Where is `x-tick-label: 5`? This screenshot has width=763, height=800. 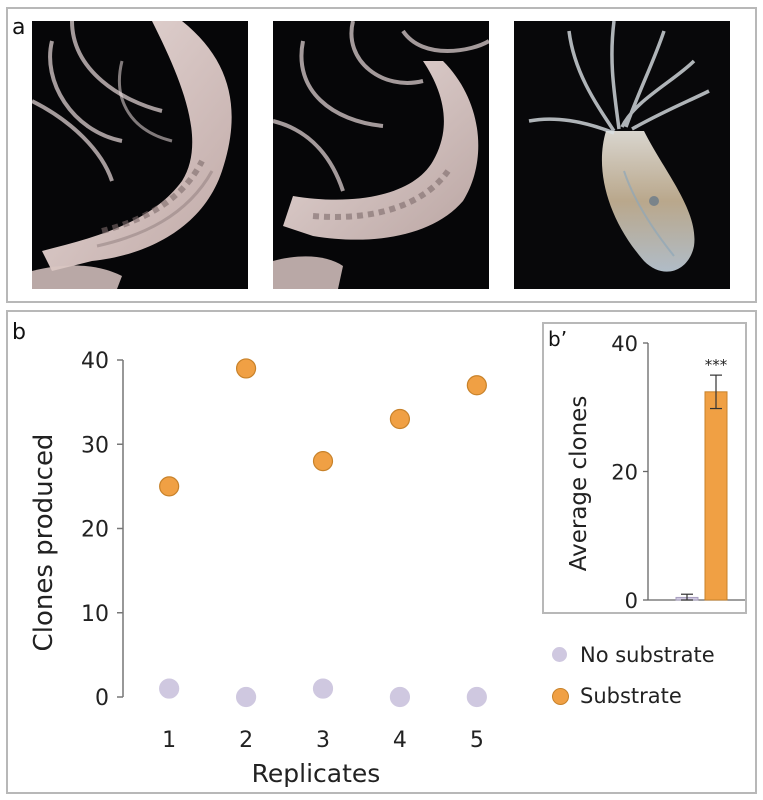
x-tick-label: 5 is located at coordinates (477, 740).